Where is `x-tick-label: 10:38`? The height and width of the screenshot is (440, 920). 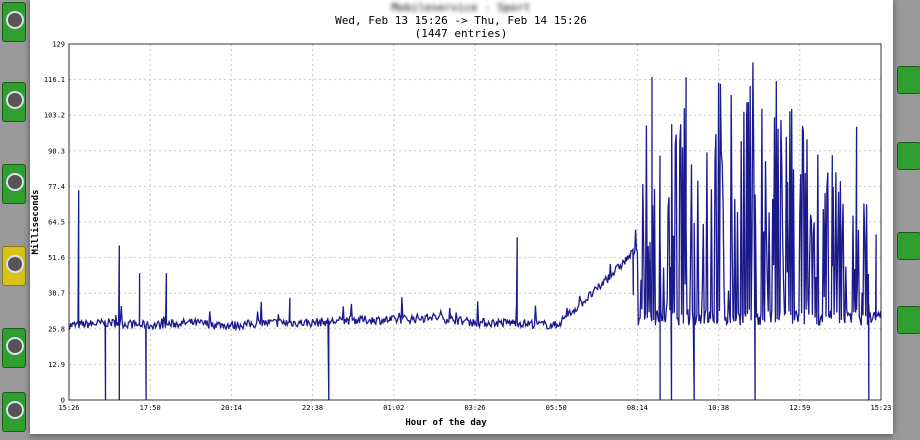 x-tick-label: 10:38 is located at coordinates (718, 408).